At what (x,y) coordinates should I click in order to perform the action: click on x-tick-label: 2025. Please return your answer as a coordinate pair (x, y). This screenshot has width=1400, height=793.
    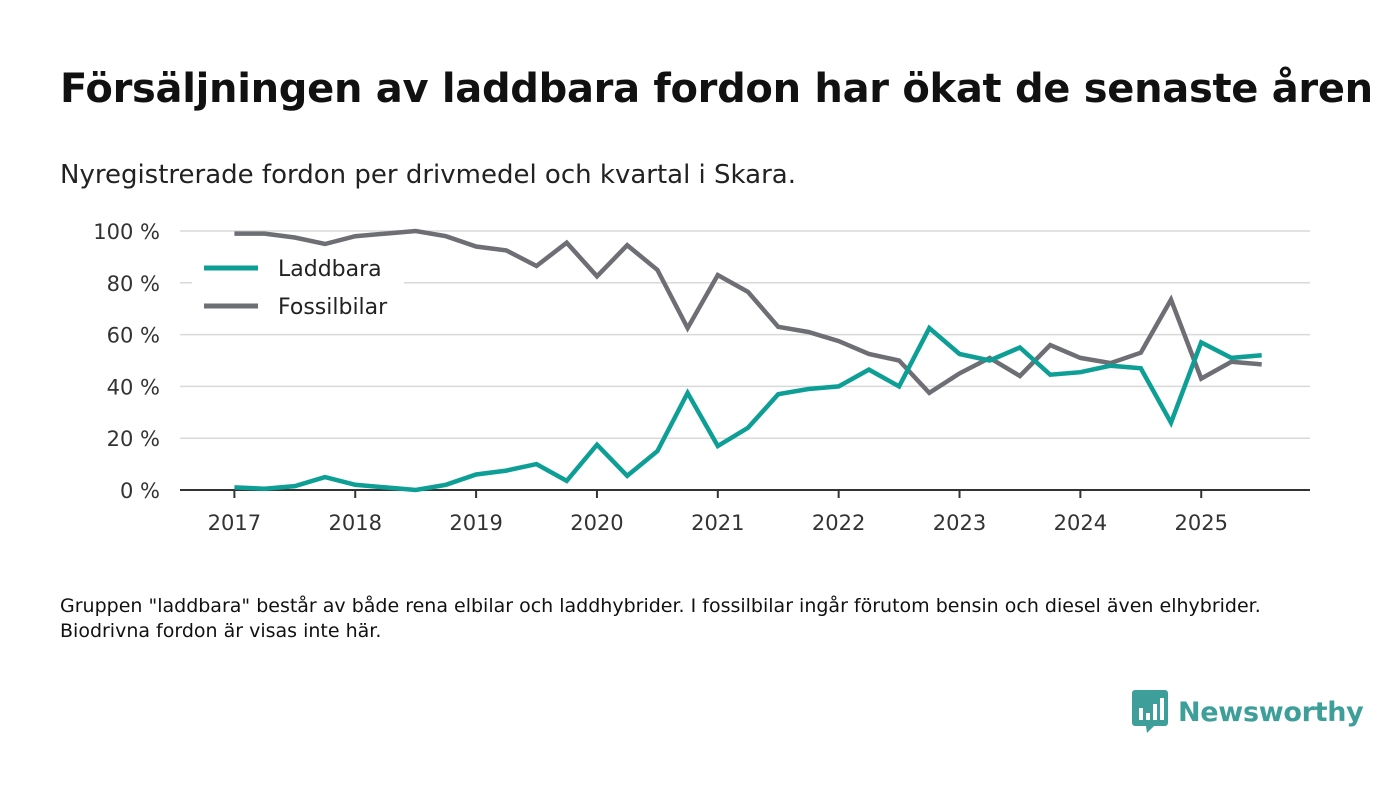
    Looking at the image, I should click on (1201, 523).